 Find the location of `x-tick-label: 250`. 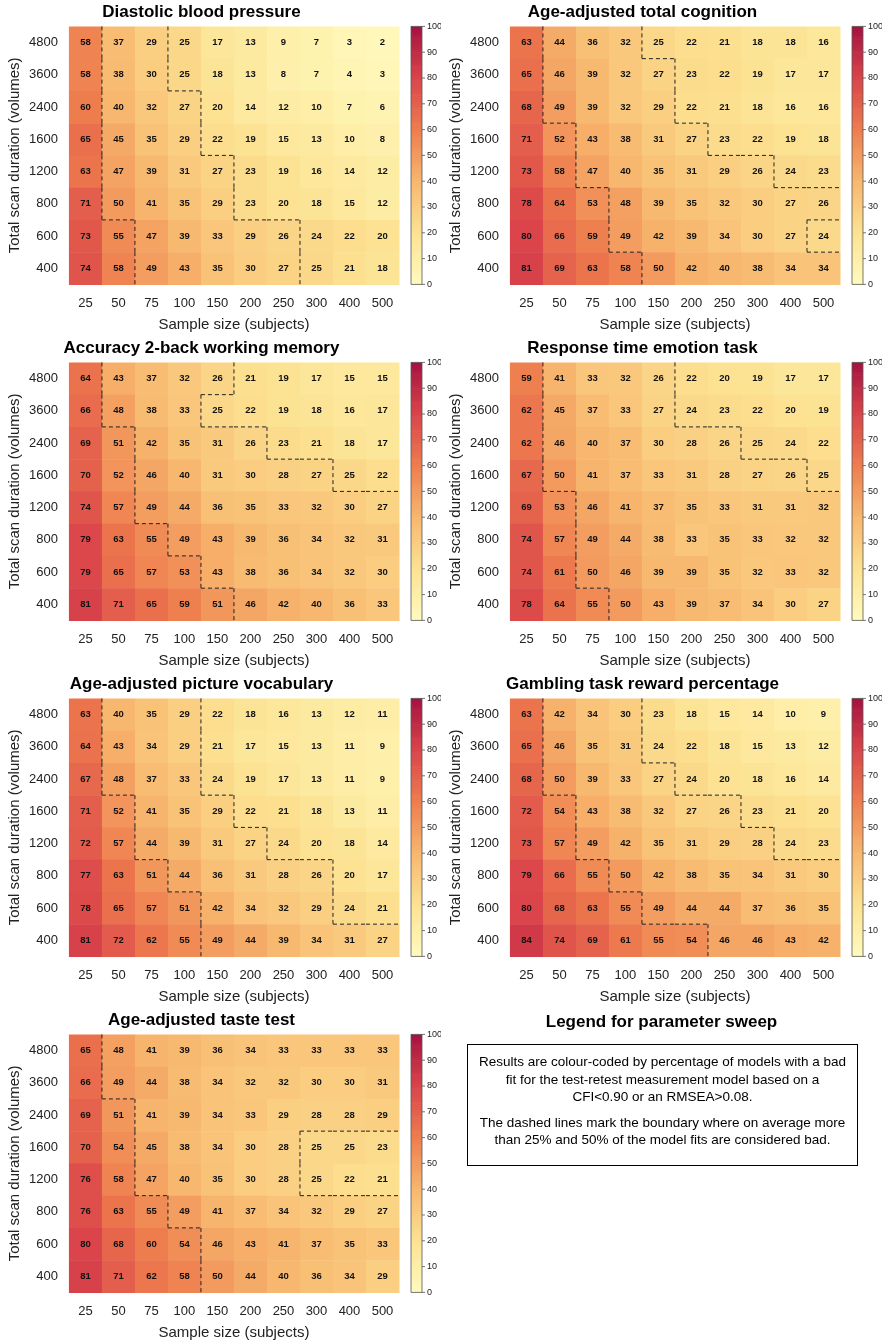

x-tick-label: 250 is located at coordinates (283, 974).